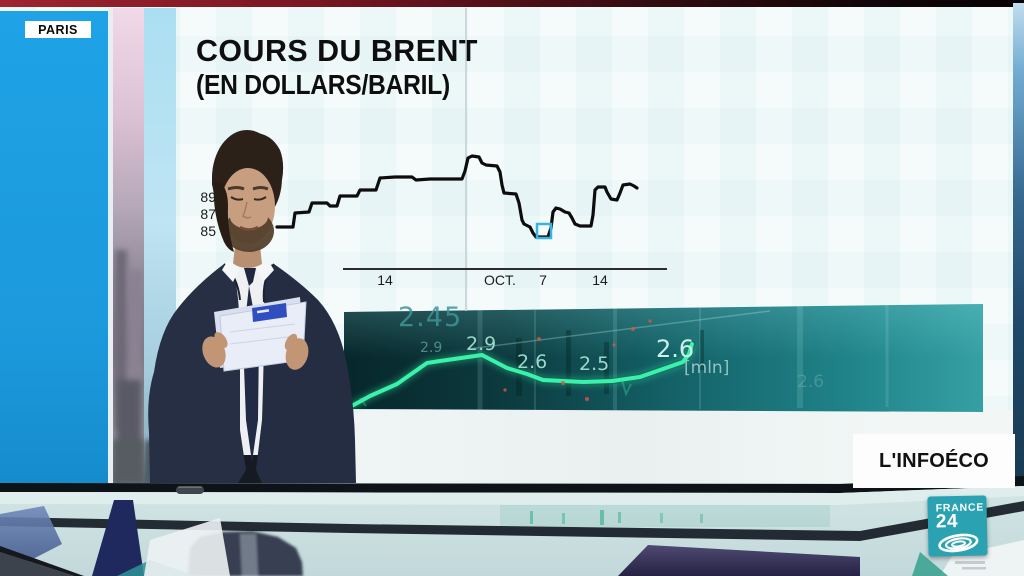 The width and height of the screenshot is (1024, 576). What do you see at coordinates (337, 50) in the screenshot?
I see `chart-title: COURS DU BRENT` at bounding box center [337, 50].